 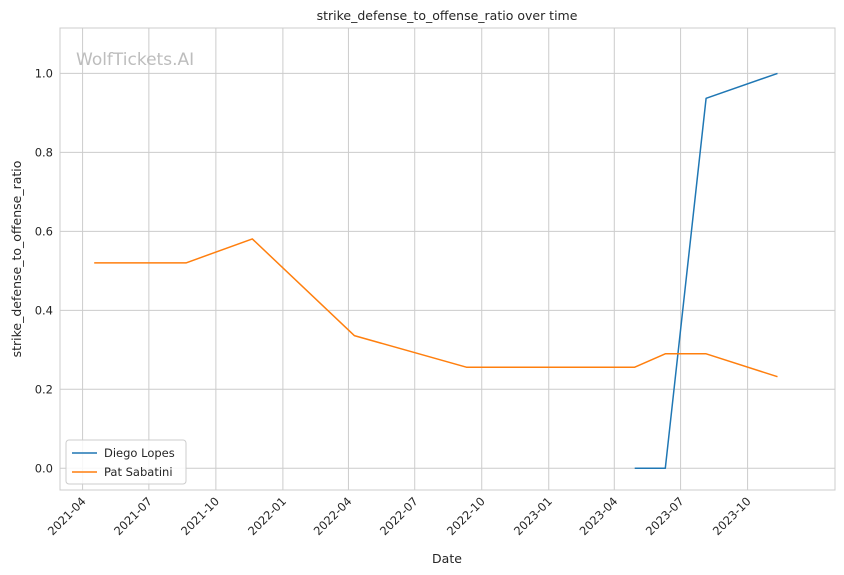 What do you see at coordinates (44, 468) in the screenshot?
I see `y-tick-label: 0.0` at bounding box center [44, 468].